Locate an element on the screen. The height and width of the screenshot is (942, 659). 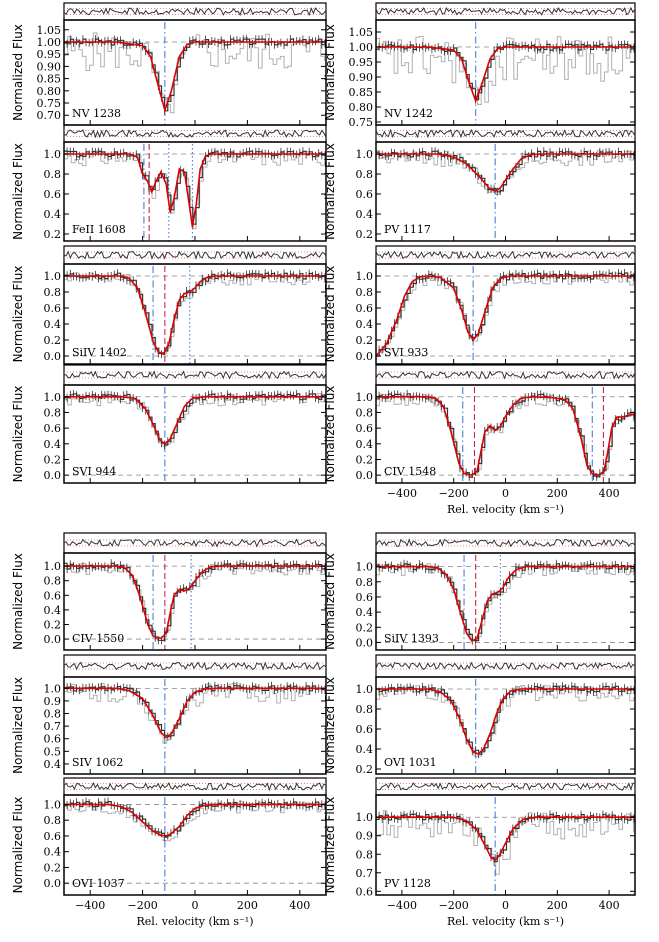
y-tick-label: 0.7 is located at coordinates (365, 873).